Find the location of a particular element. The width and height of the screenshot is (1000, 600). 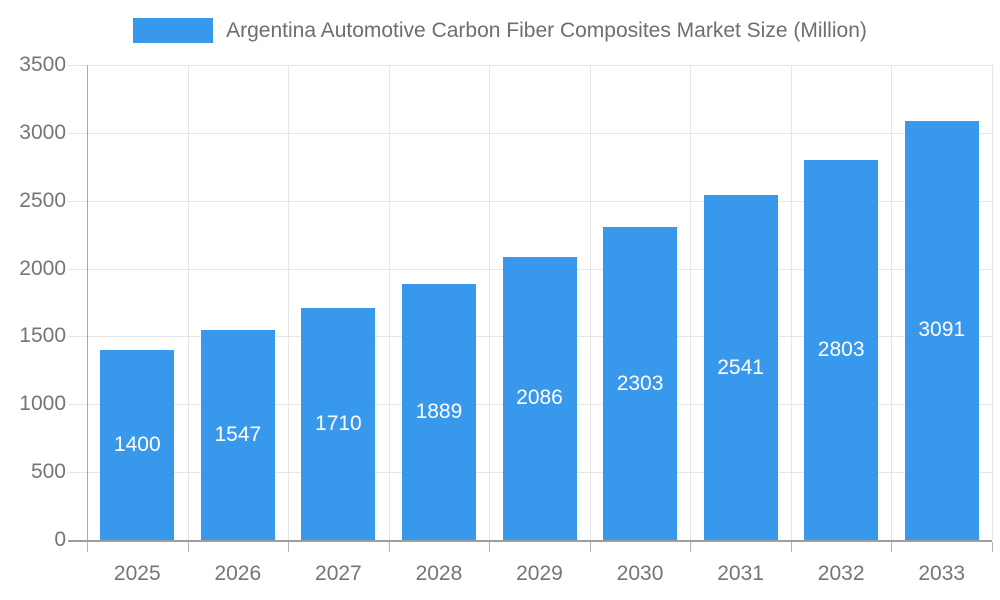

bar: 1400 is located at coordinates (137, 445).